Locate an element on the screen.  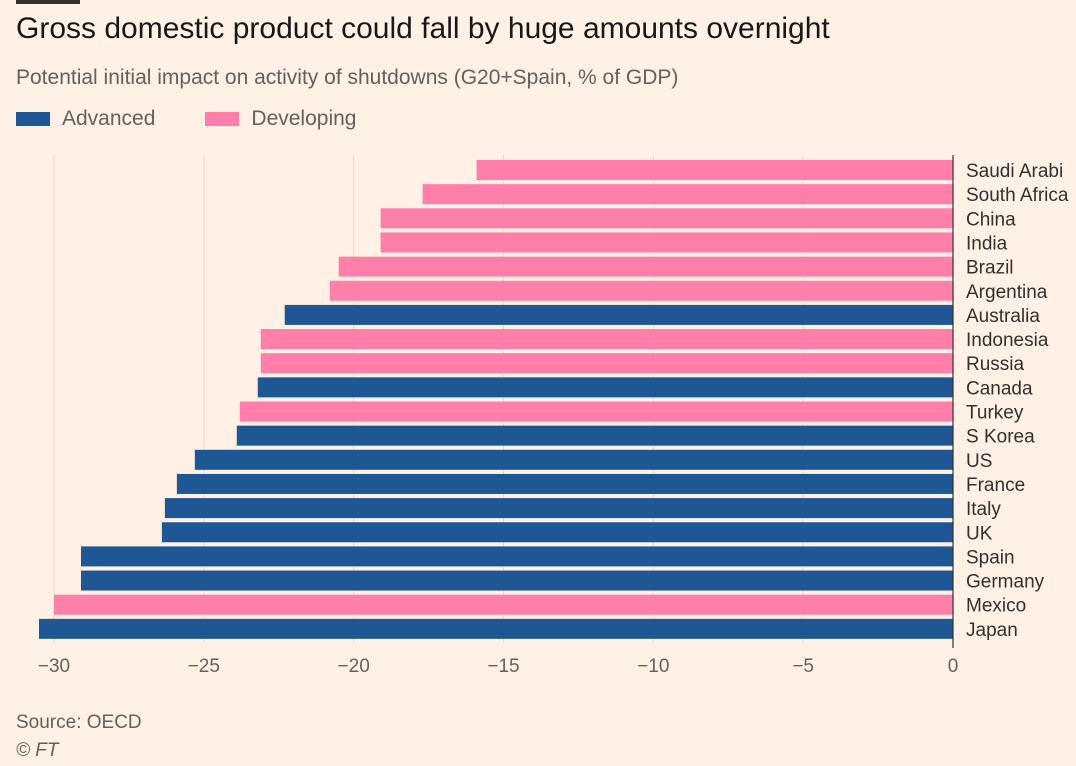
bar-india is located at coordinates (666, 242).